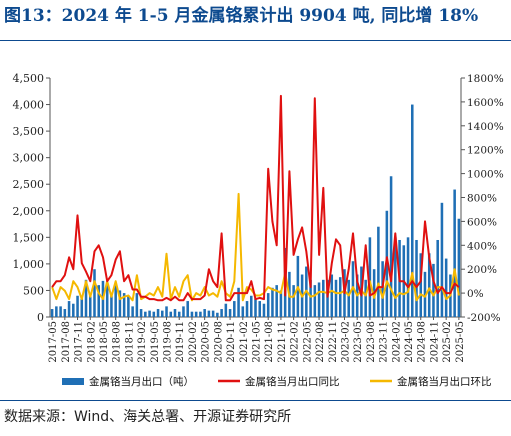 The height and width of the screenshot is (436, 511). I want to click on legend-swatch-bar, so click(73, 381).